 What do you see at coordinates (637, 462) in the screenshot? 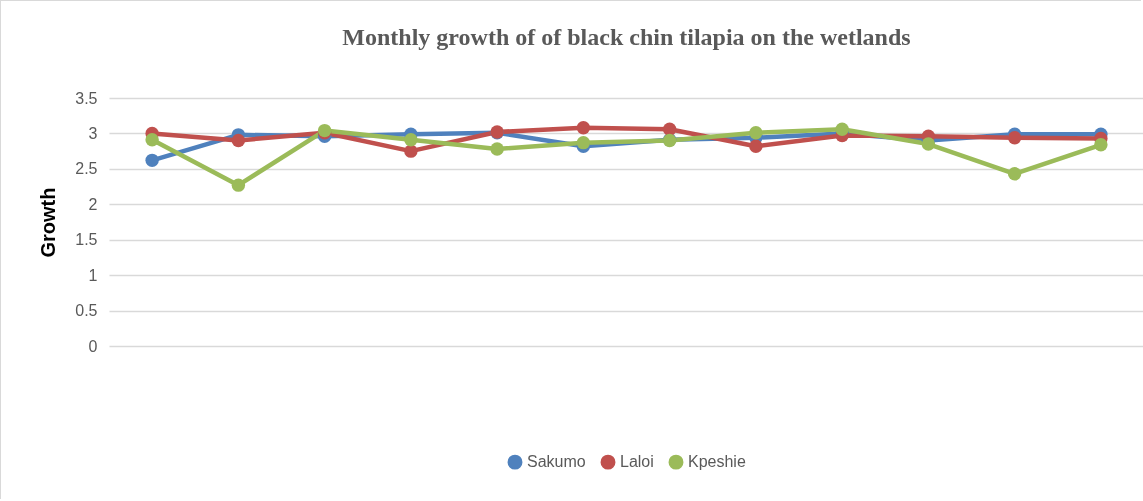
I see `legend-label: Laloi` at bounding box center [637, 462].